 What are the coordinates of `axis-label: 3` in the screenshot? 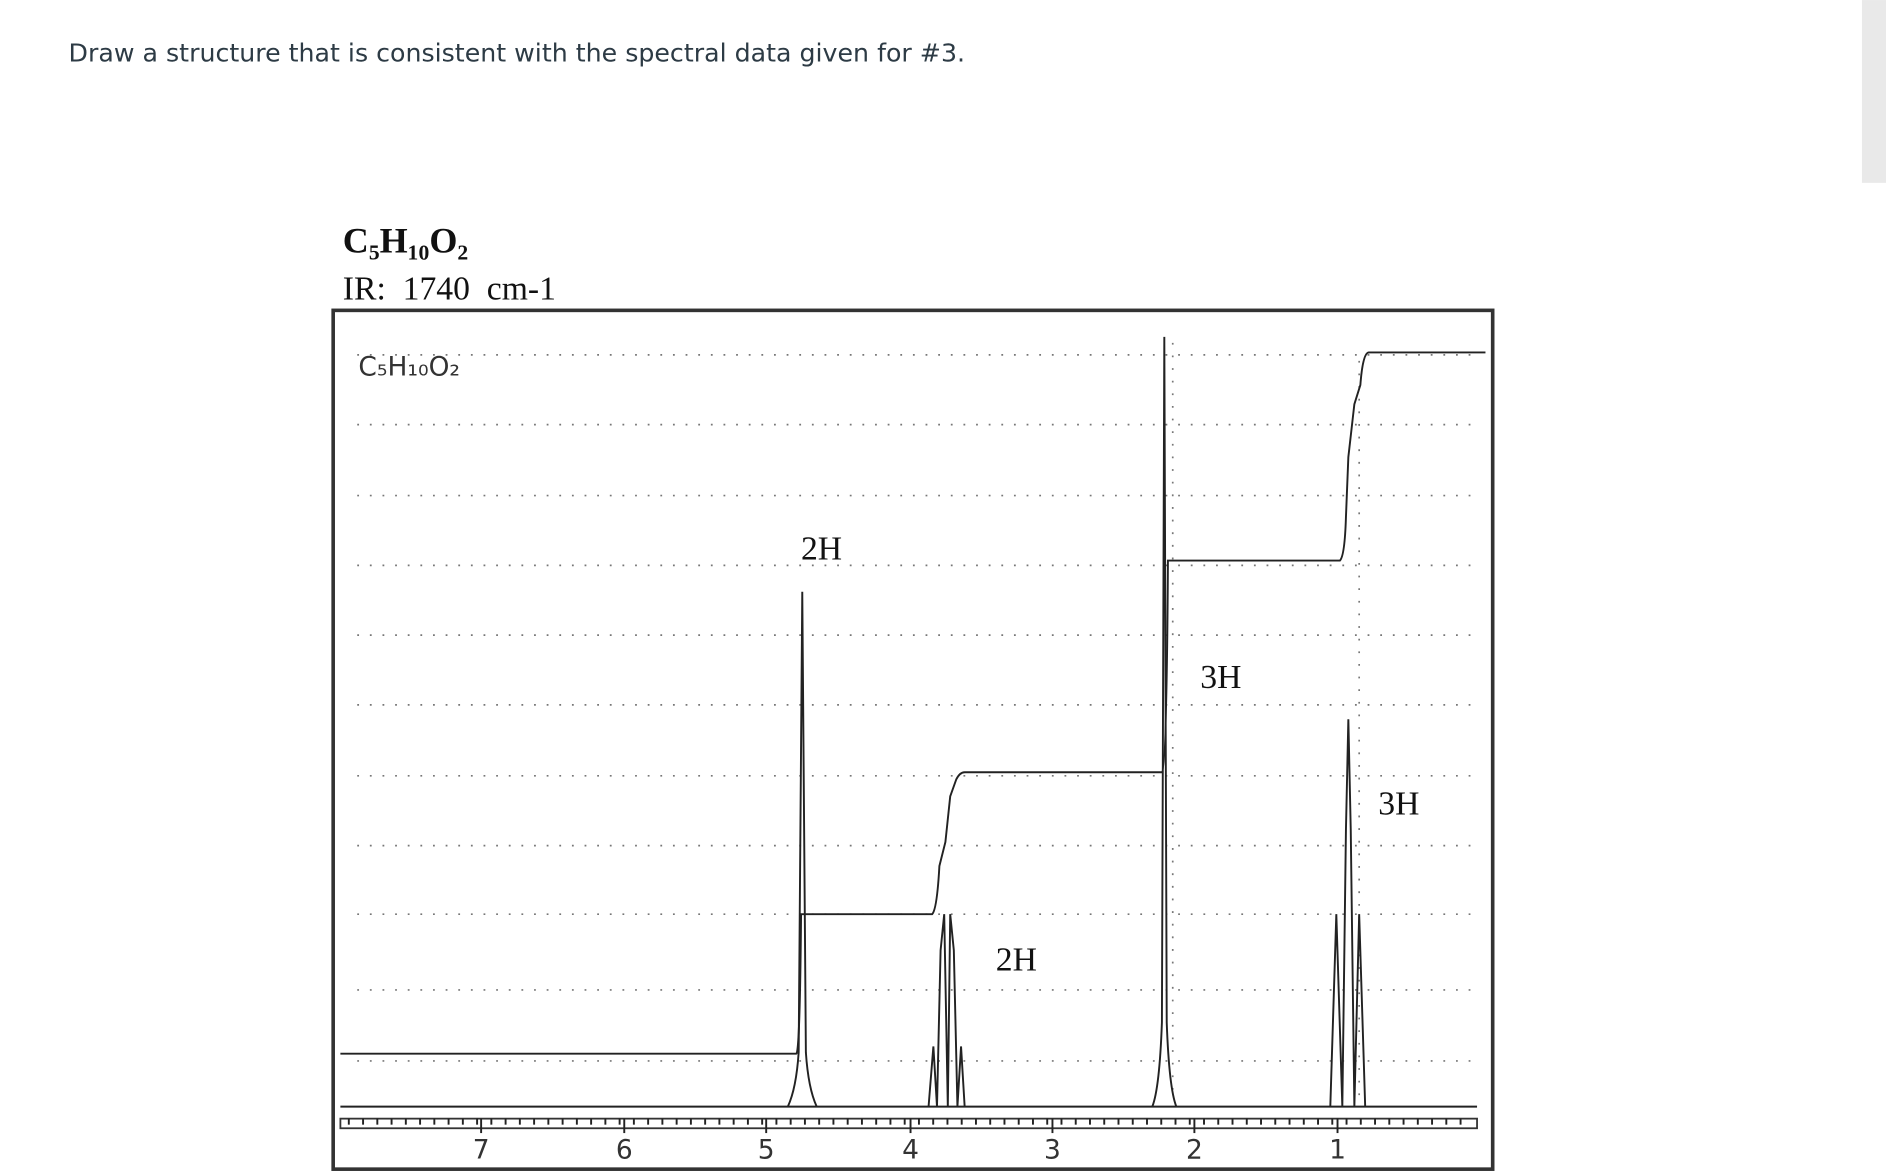 It's located at (1052, 1149).